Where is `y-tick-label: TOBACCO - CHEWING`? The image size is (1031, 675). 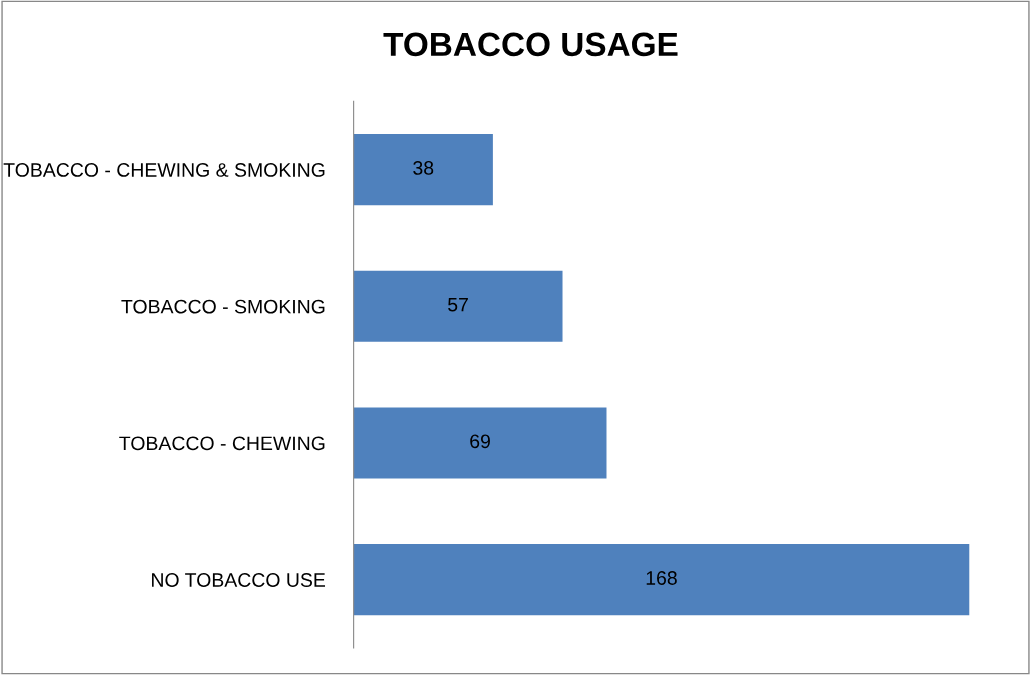
y-tick-label: TOBACCO - CHEWING is located at coordinates (222, 443).